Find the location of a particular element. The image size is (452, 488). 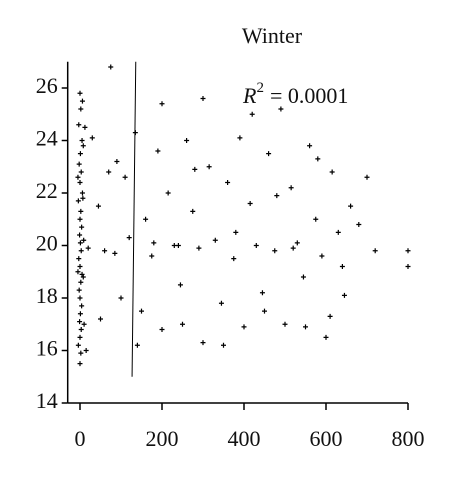

r-exponent: 2 is located at coordinates (260, 88).